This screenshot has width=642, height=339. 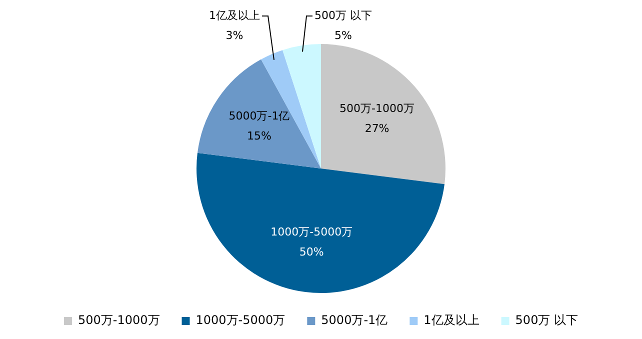 What do you see at coordinates (311, 231) in the screenshot?
I see `slice-label: 1000万-5000万` at bounding box center [311, 231].